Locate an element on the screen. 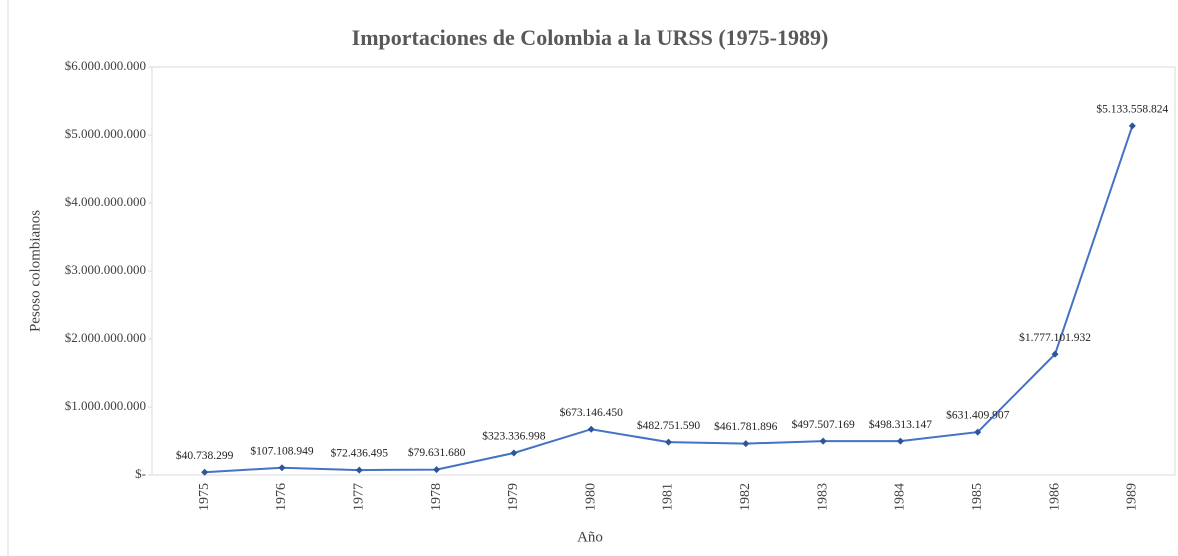 The width and height of the screenshot is (1178, 556). x-tick-label: 1981 is located at coordinates (668, 497).